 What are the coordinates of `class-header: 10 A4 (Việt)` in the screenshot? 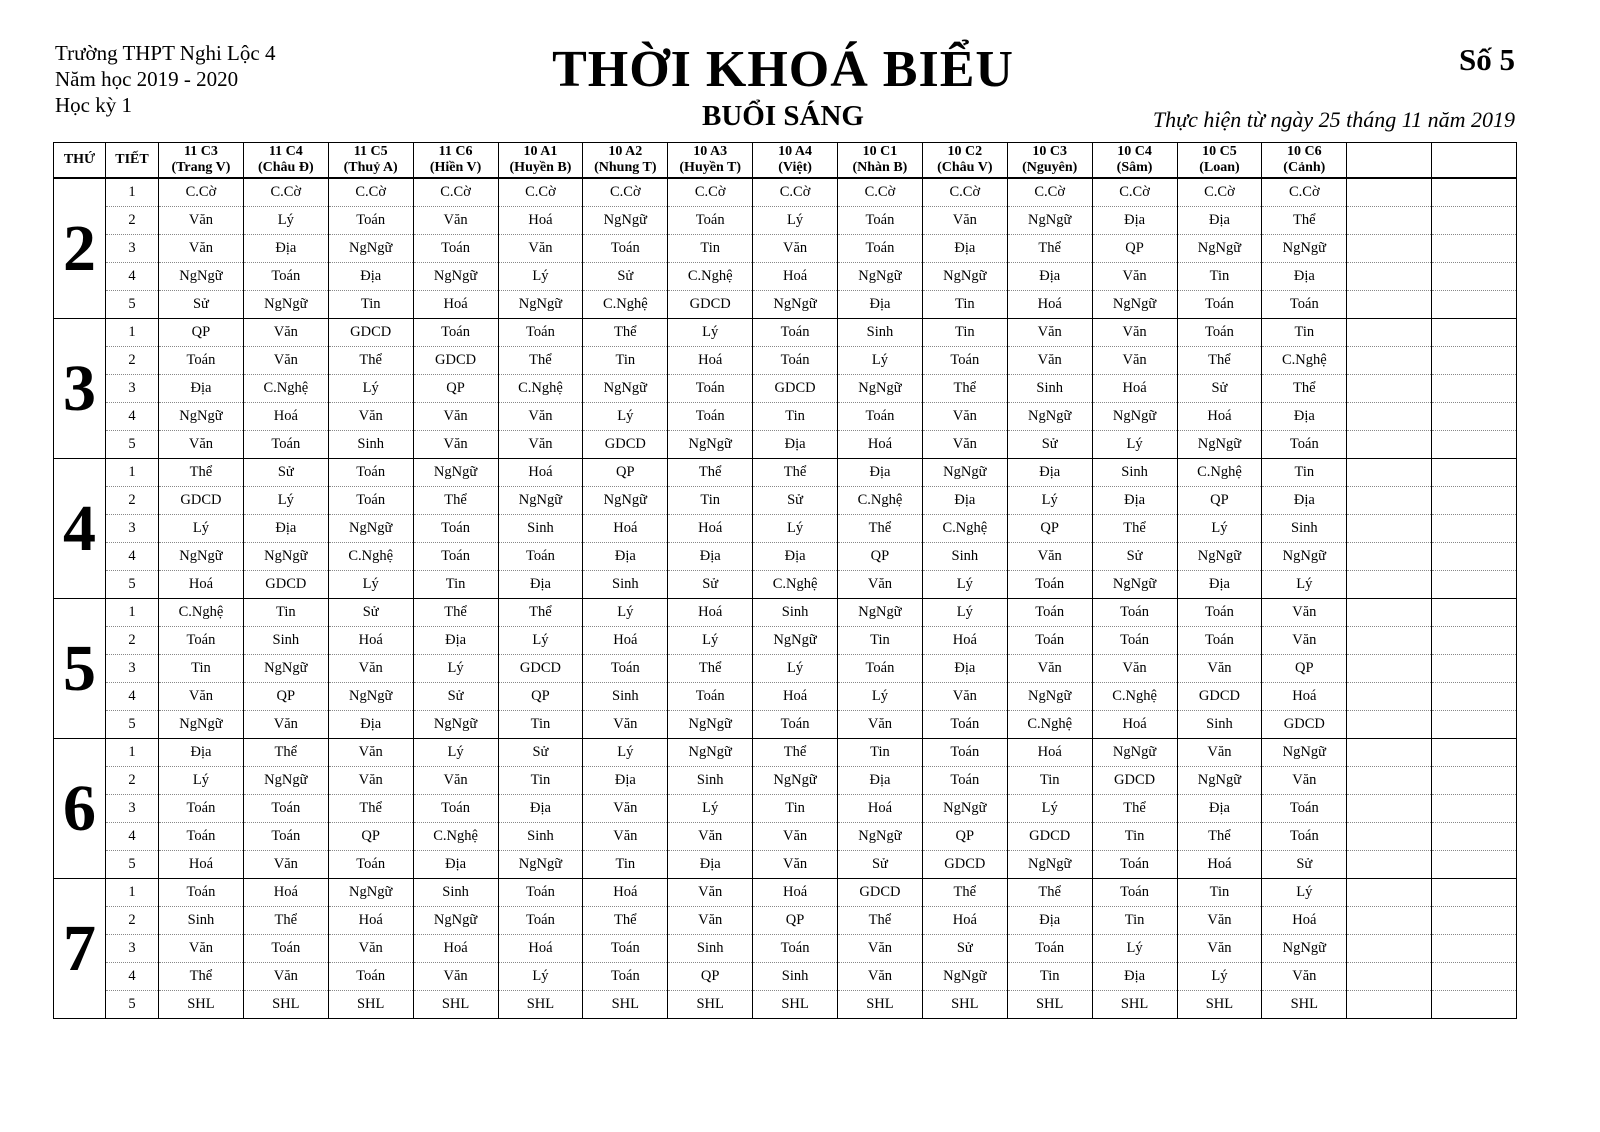 It's located at (795, 160).